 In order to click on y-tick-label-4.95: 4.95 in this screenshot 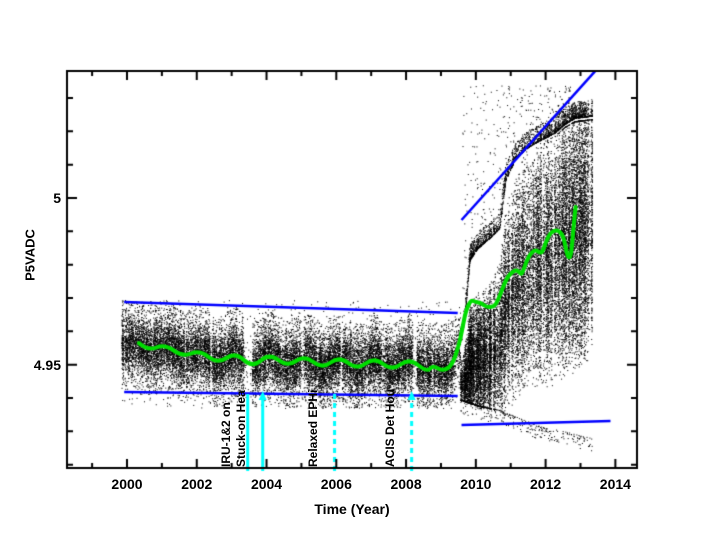, I will do `click(47, 364)`.